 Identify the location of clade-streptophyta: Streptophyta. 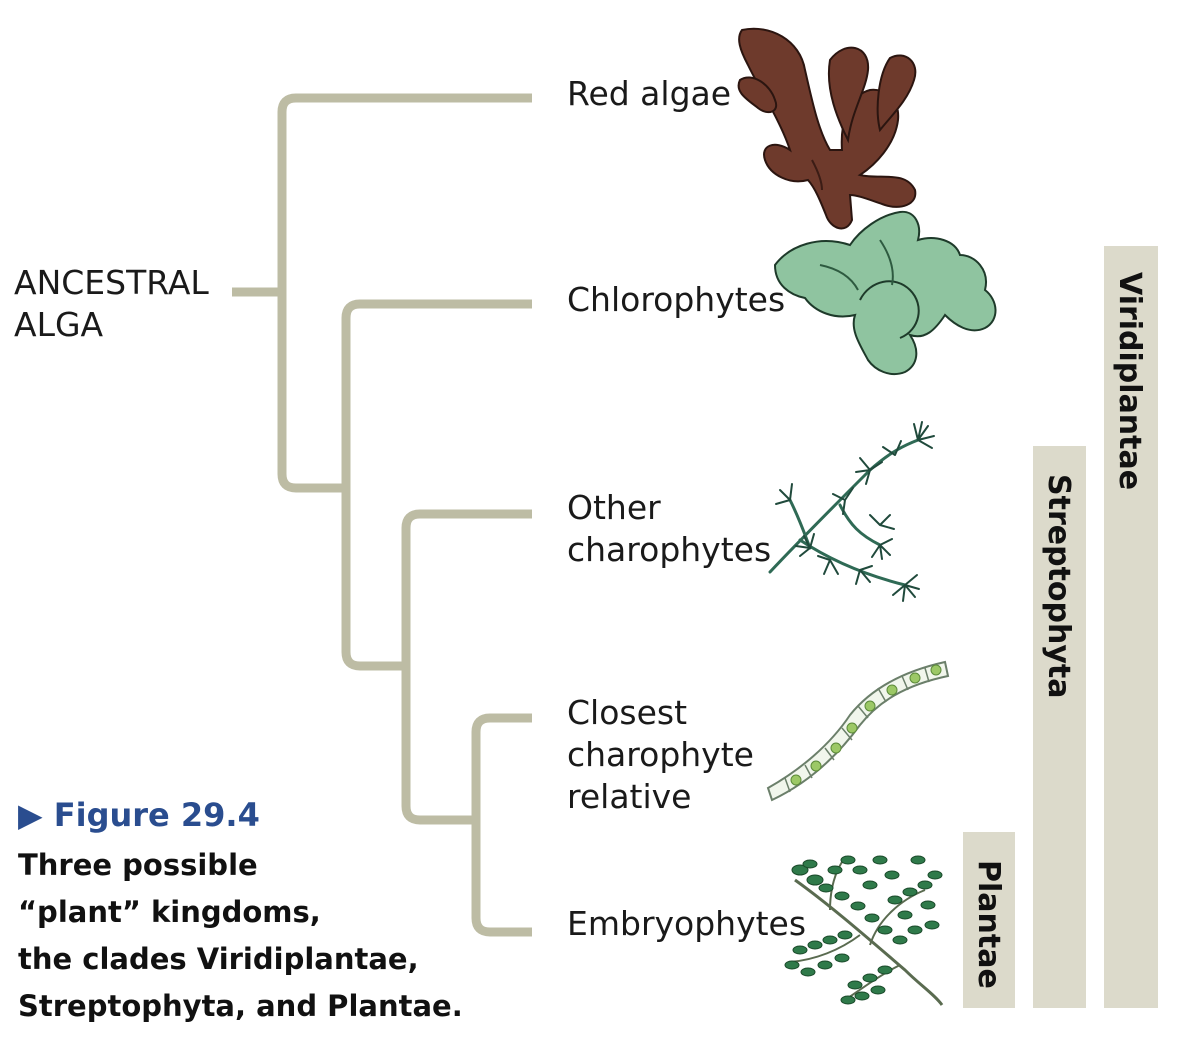
(1059, 727).